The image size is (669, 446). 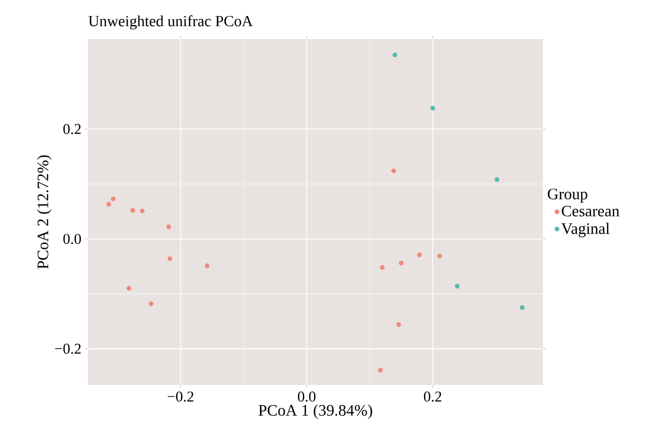 What do you see at coordinates (68, 349) in the screenshot?
I see `y-tick-label: −0.2` at bounding box center [68, 349].